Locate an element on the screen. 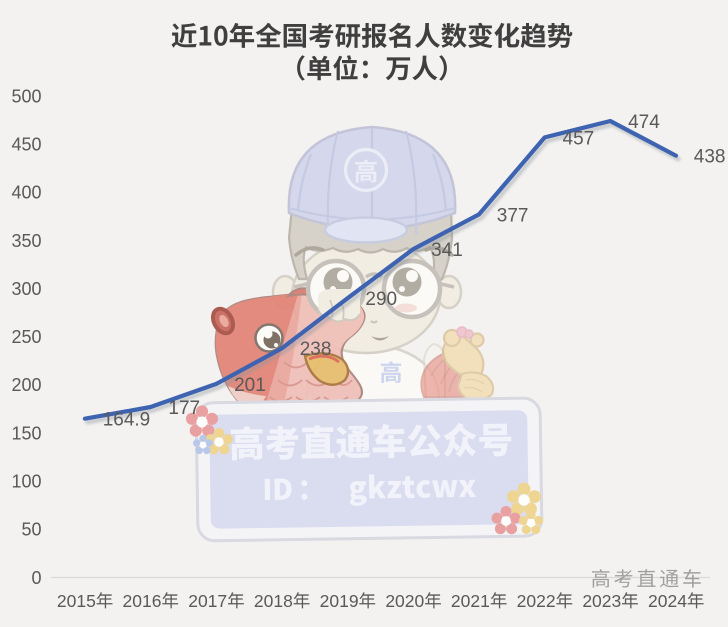 The image size is (728, 627). svg-text: 150 is located at coordinates (26, 433).